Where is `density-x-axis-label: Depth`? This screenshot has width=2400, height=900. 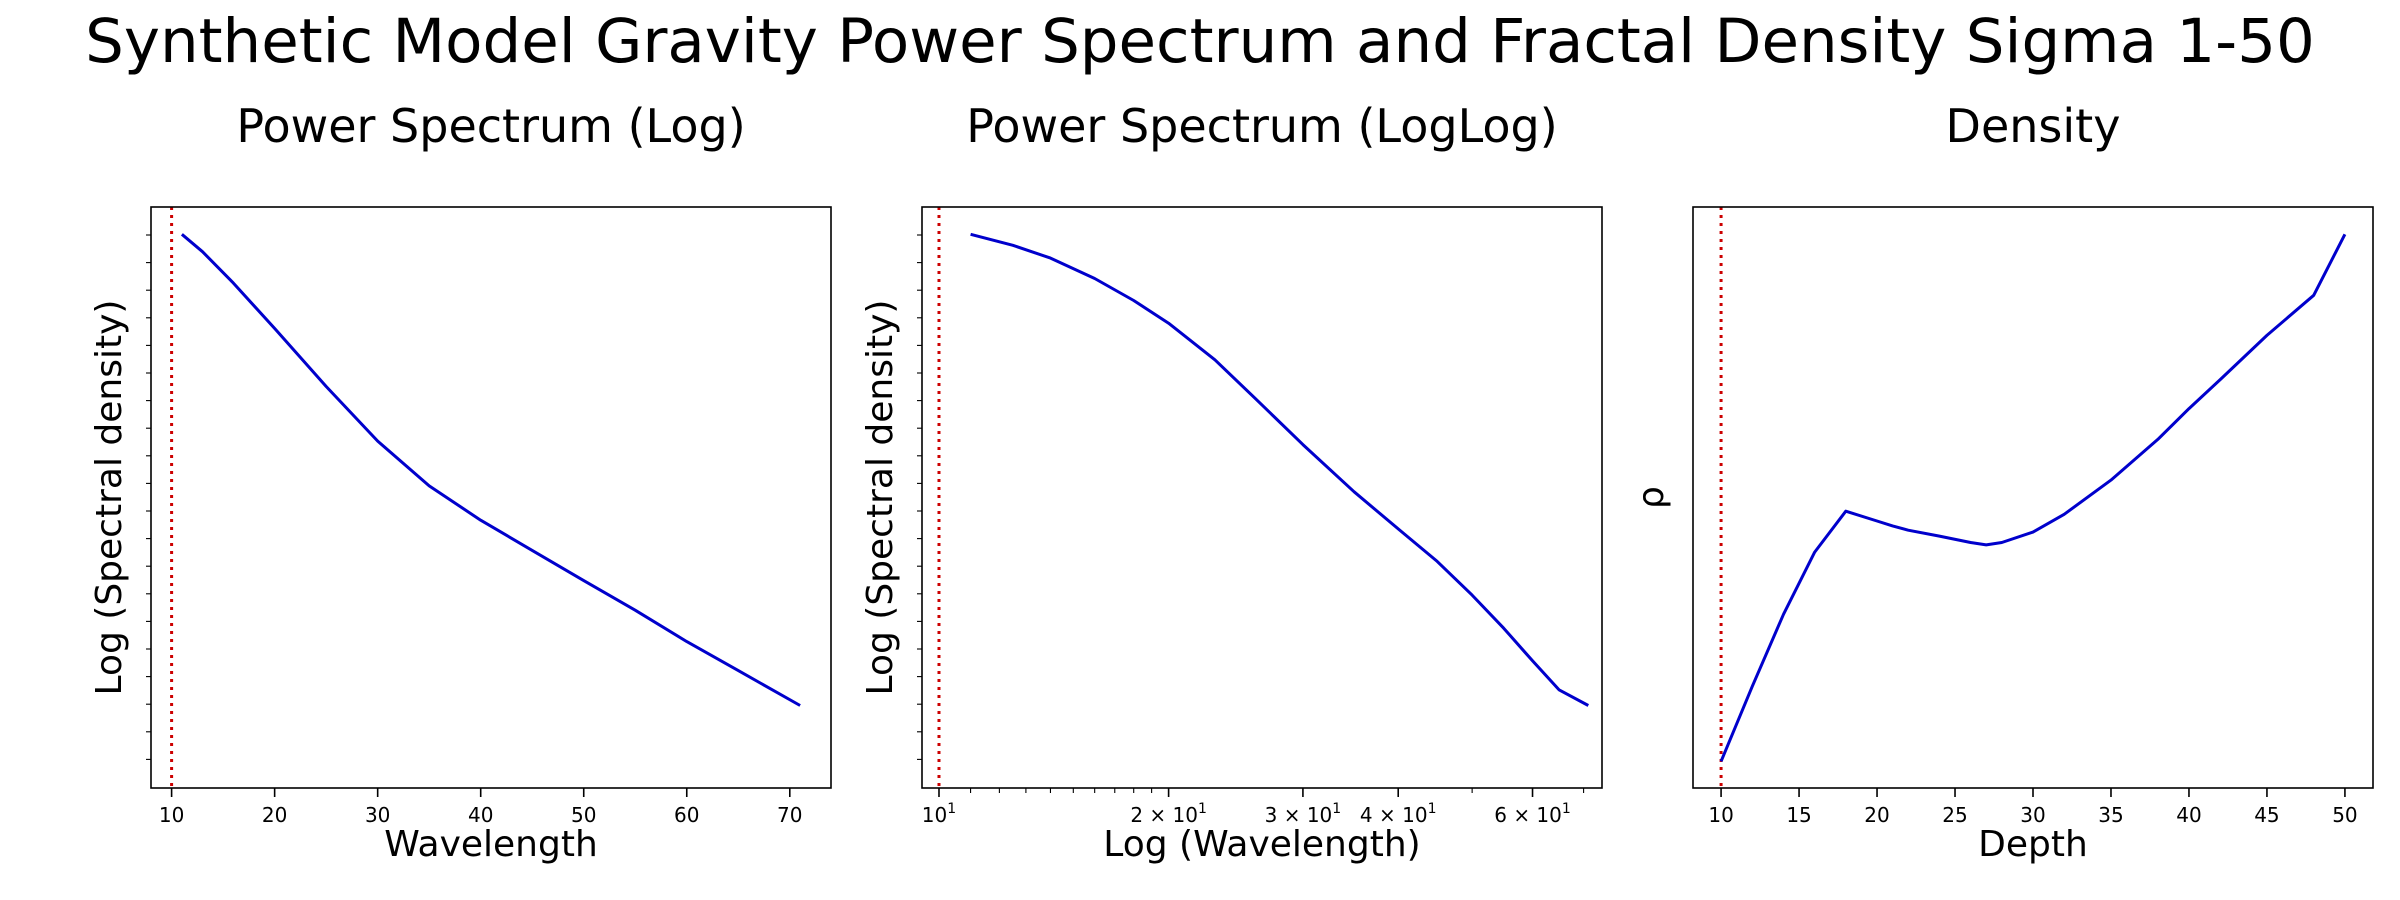
density-x-axis-label: Depth is located at coordinates (2033, 844).